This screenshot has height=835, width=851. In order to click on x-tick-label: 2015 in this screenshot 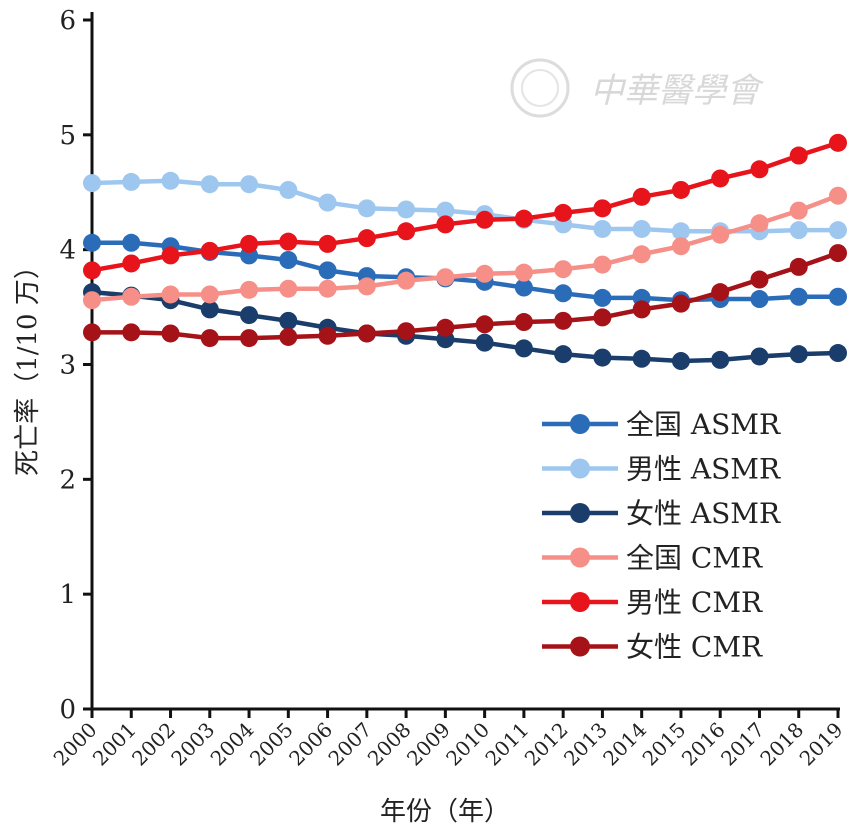, I will do `click(664, 744)`.